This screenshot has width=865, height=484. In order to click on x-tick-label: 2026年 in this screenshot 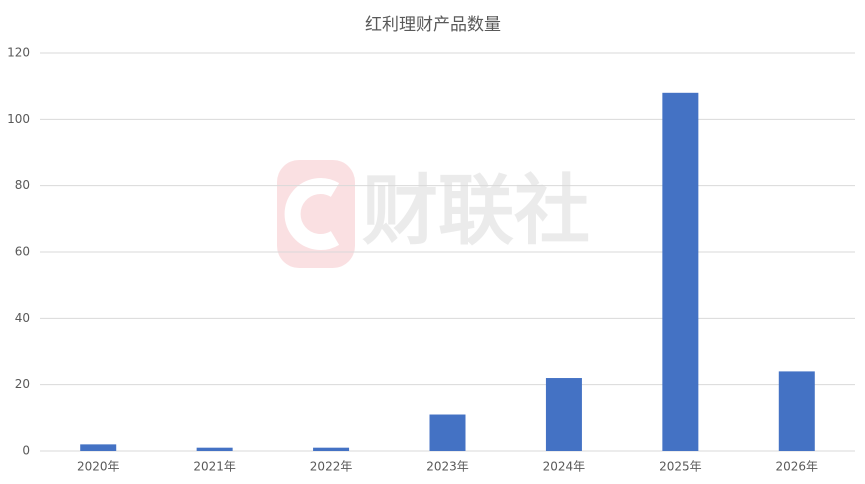, I will do `click(797, 467)`.